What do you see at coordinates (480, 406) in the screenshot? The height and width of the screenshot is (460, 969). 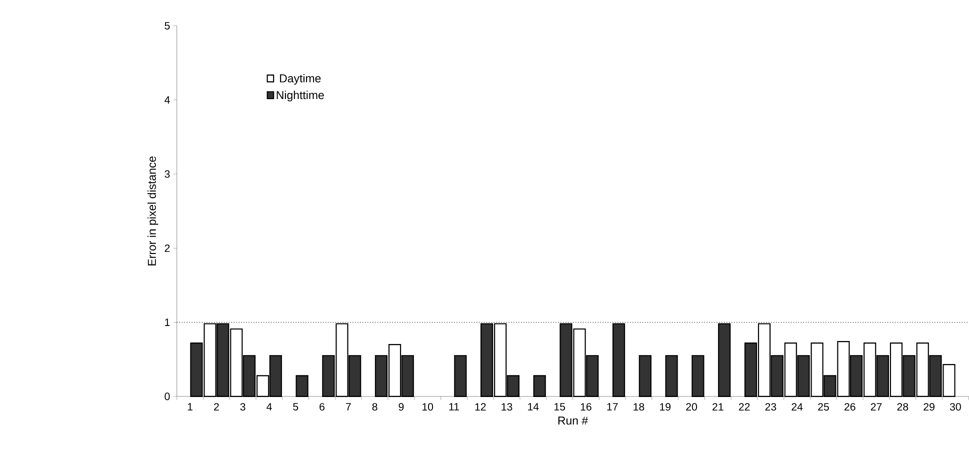 I see `x-tick-label: 12` at bounding box center [480, 406].